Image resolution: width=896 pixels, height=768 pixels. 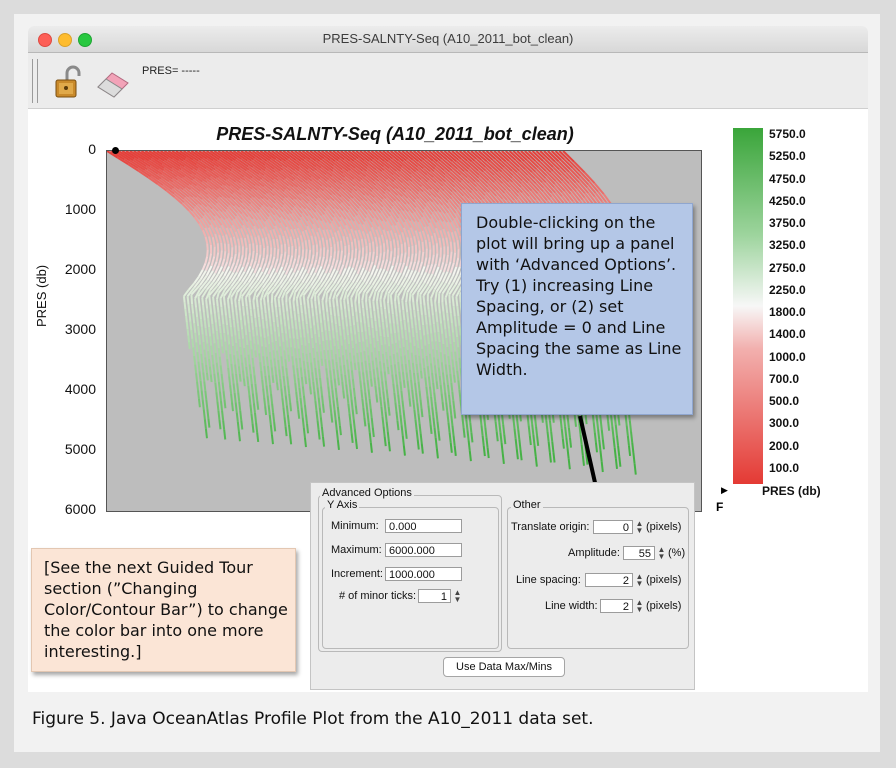 What do you see at coordinates (787, 156) in the screenshot?
I see `color-bar-label: 5250.0` at bounding box center [787, 156].